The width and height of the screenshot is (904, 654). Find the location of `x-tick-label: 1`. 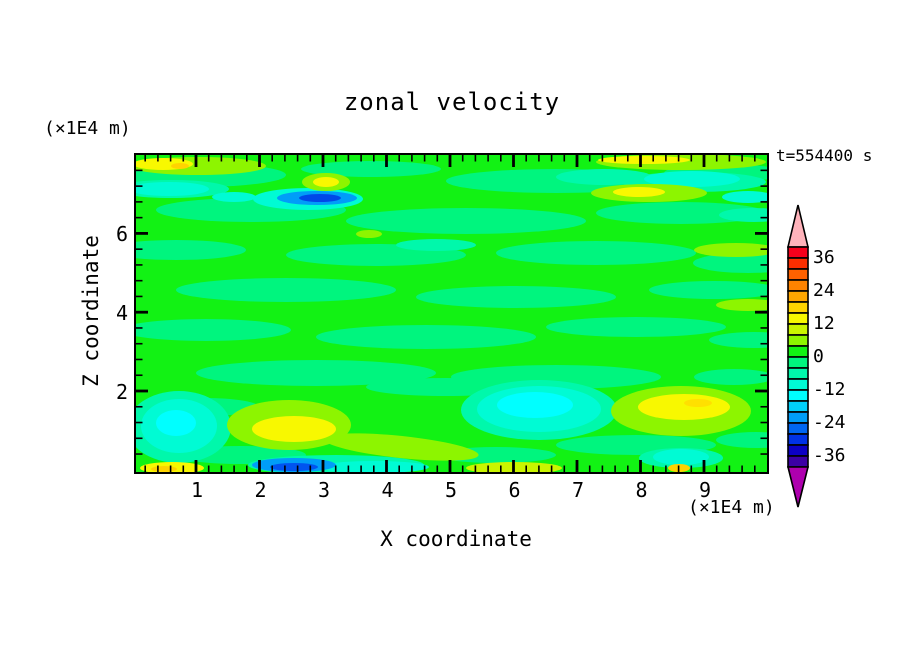

x-tick-label: 1 is located at coordinates (197, 490).